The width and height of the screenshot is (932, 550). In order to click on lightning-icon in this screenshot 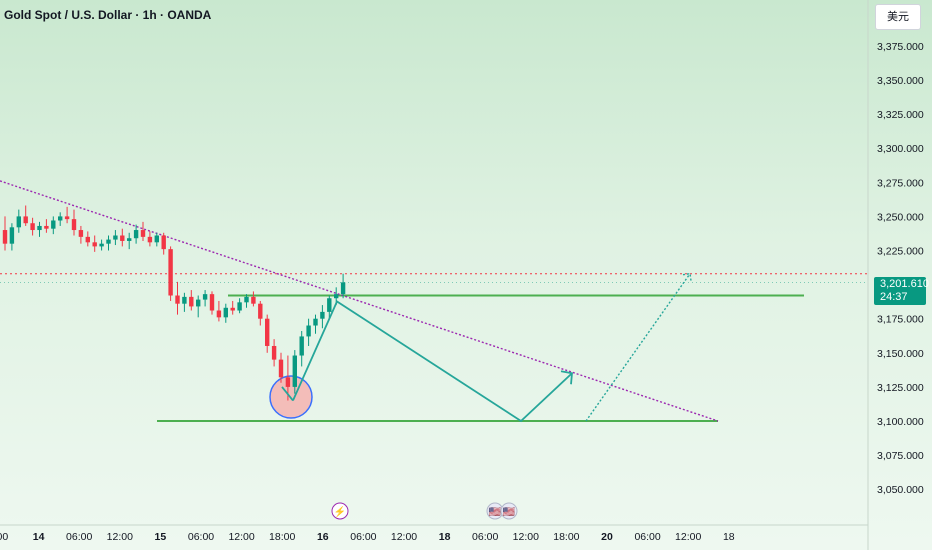, I will do `click(340, 511)`.